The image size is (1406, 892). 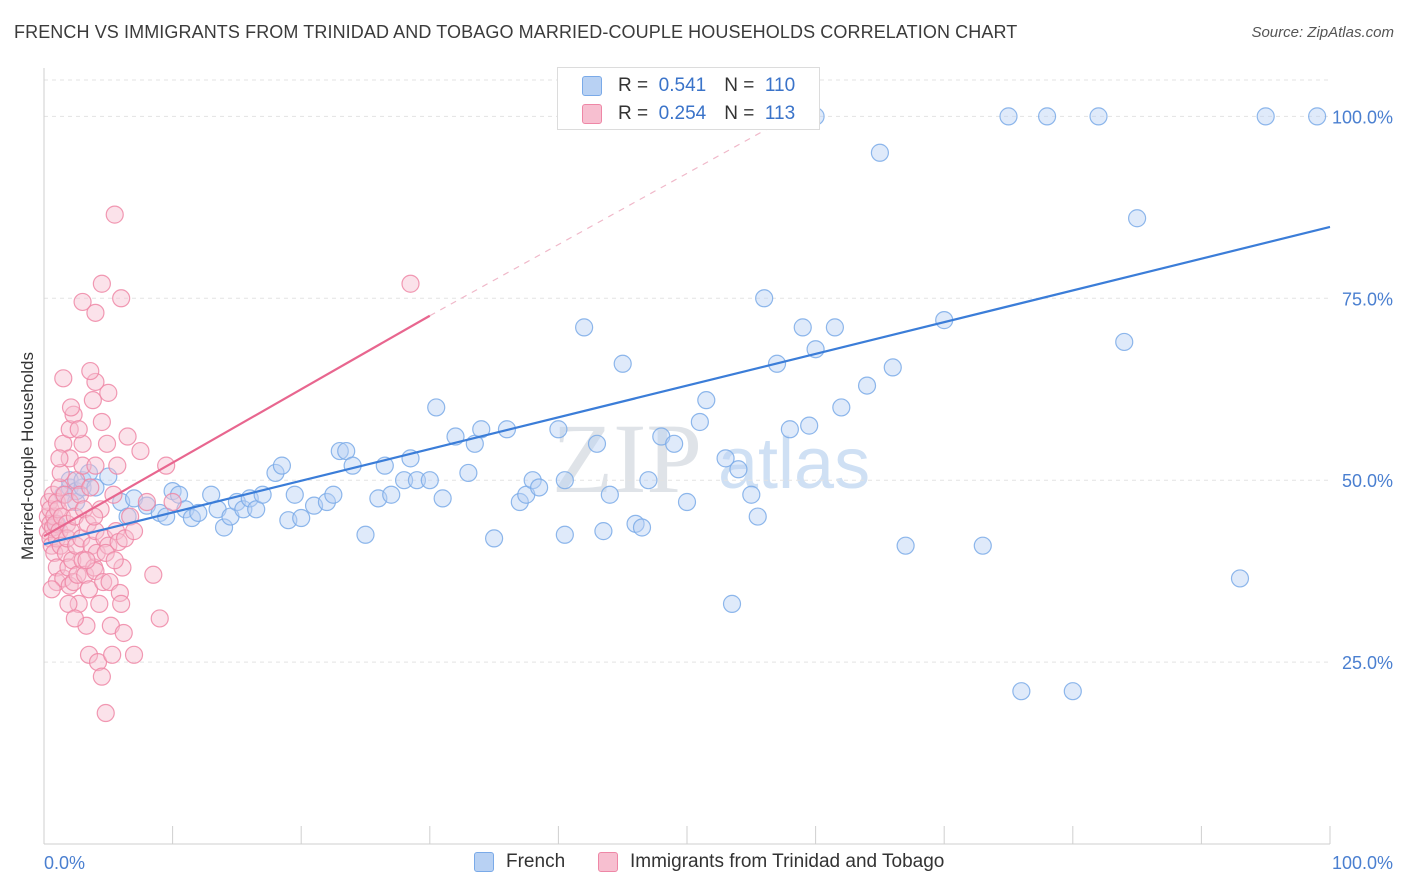 I want to click on trinidad-trendline, so click(x=237, y=426).